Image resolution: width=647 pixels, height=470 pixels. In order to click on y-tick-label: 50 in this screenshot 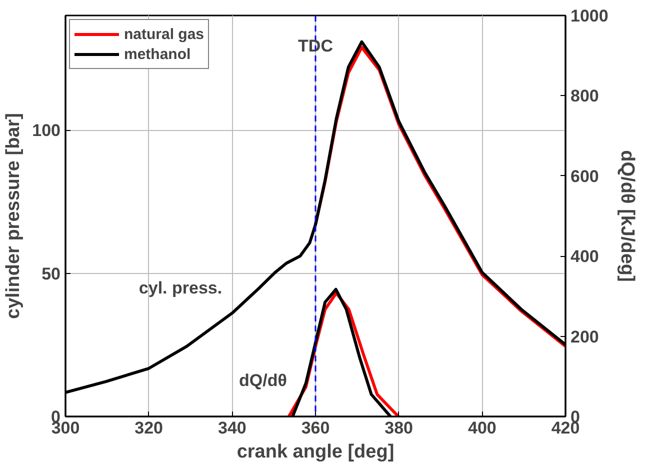, I will do `click(51, 274)`.